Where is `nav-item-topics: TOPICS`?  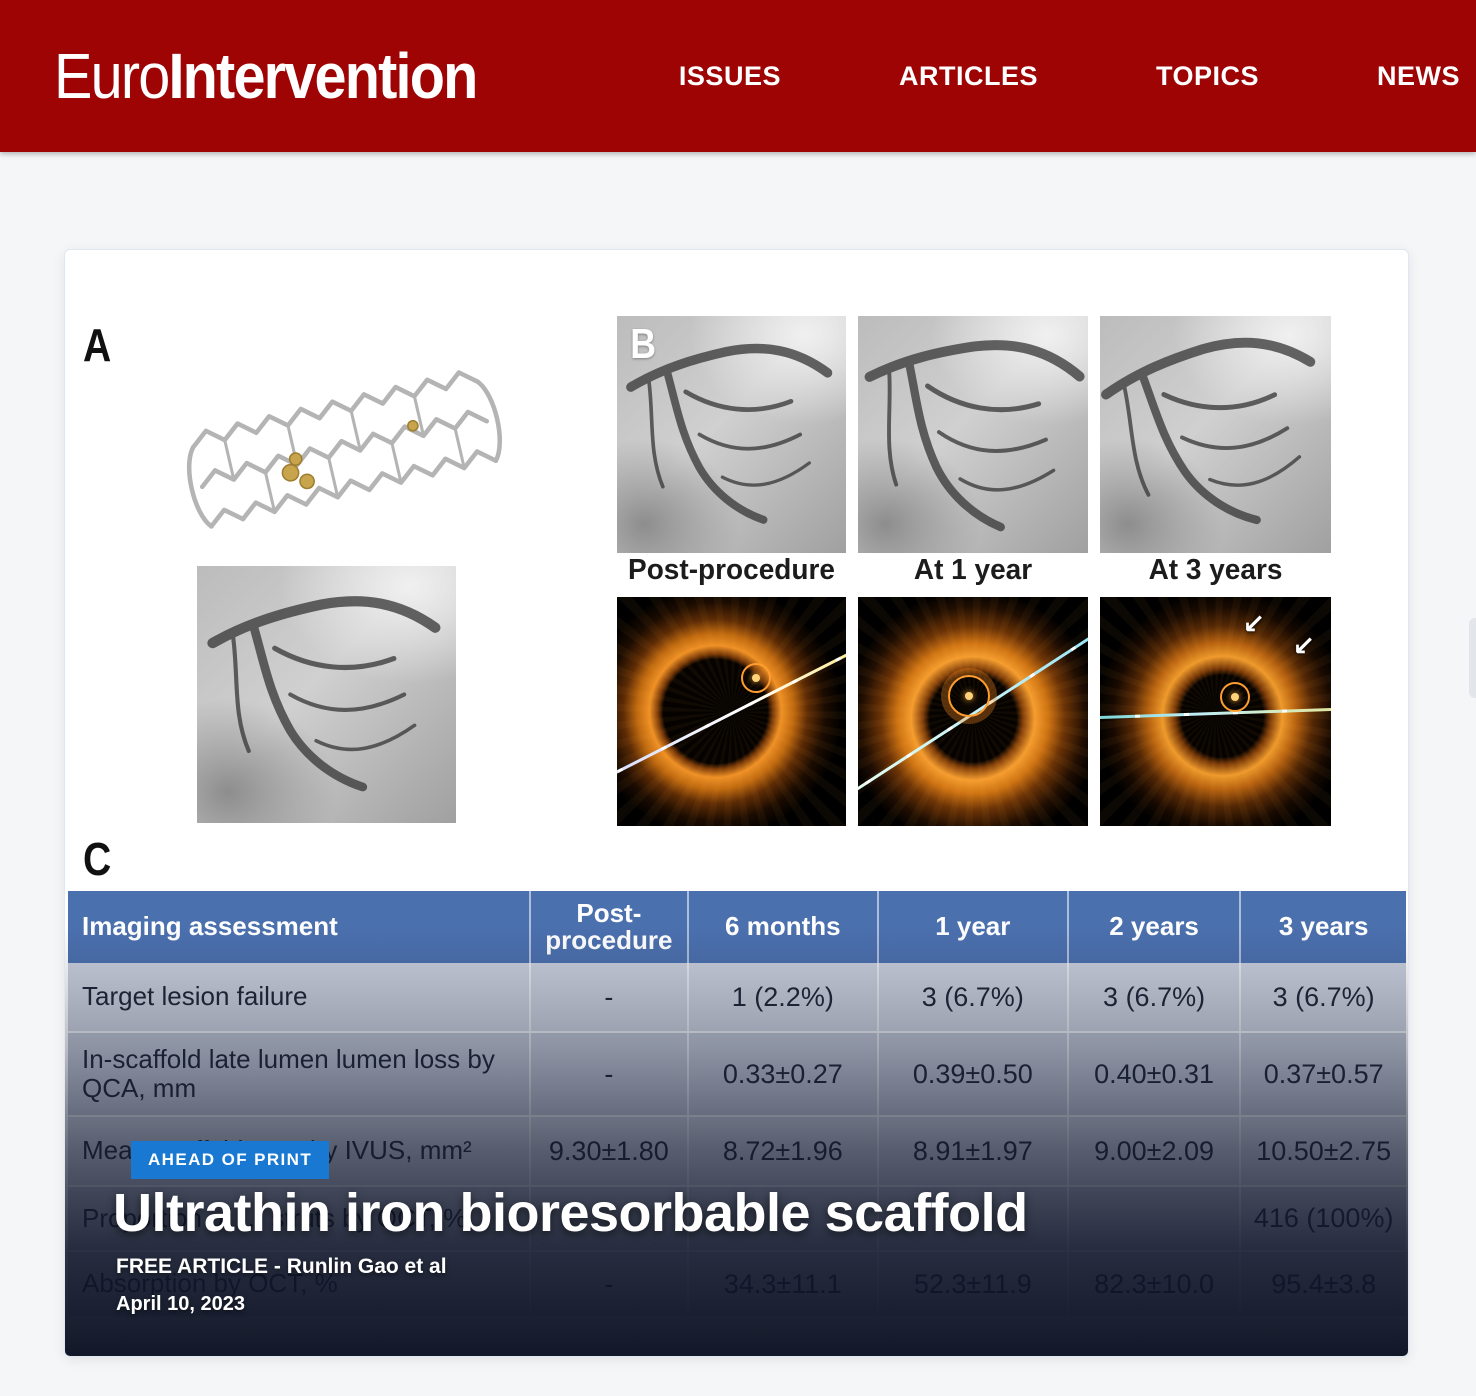 nav-item-topics: TOPICS is located at coordinates (1207, 75).